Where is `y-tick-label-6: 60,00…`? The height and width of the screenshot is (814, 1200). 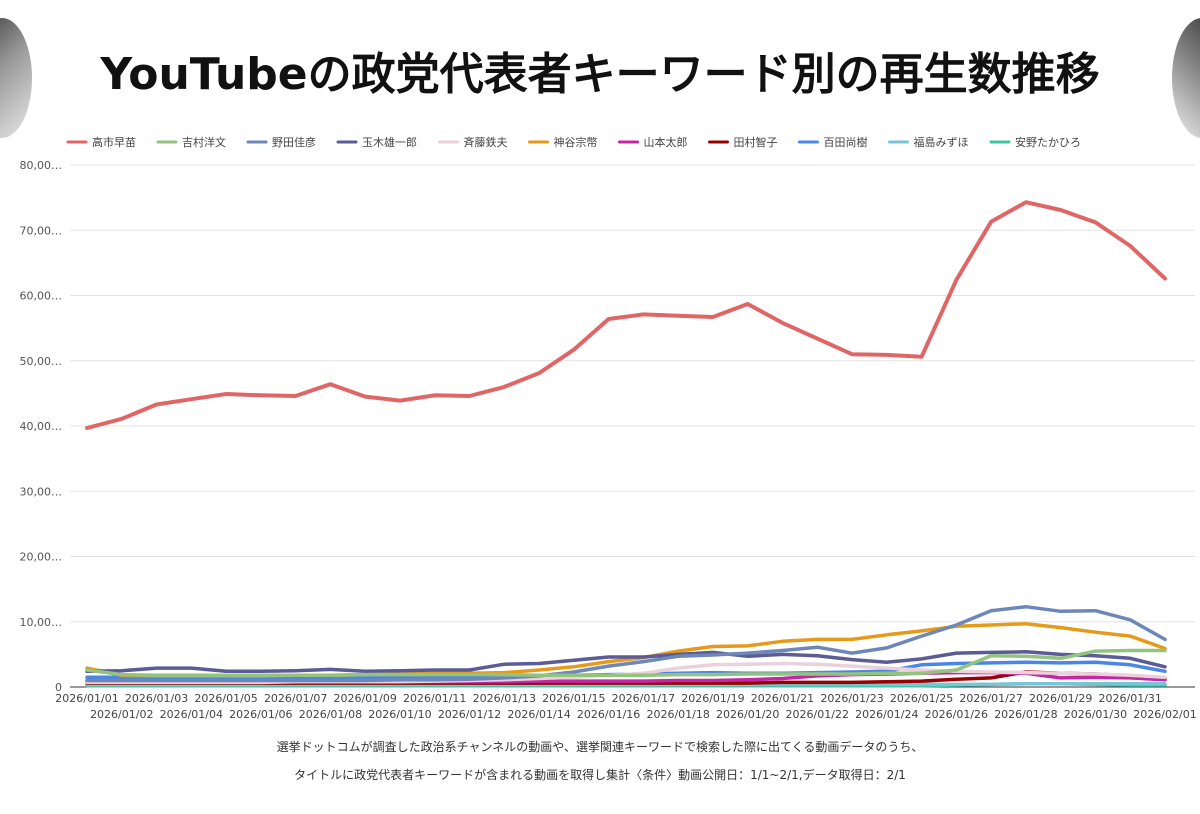 y-tick-label-6: 60,00… is located at coordinates (41, 296).